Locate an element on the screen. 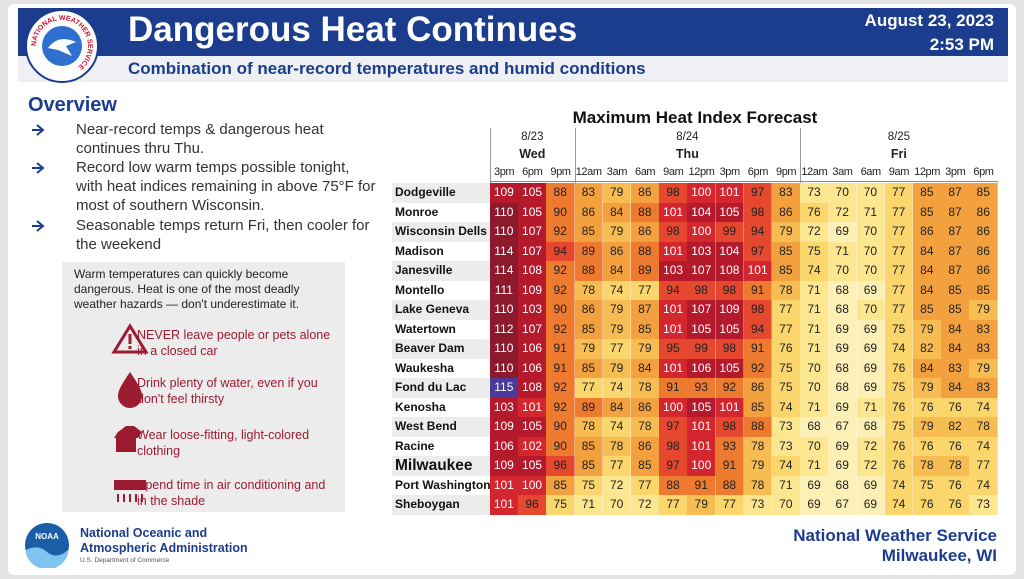 Image resolution: width=1024 pixels, height=579 pixels. time-label: 9am is located at coordinates (673, 172).